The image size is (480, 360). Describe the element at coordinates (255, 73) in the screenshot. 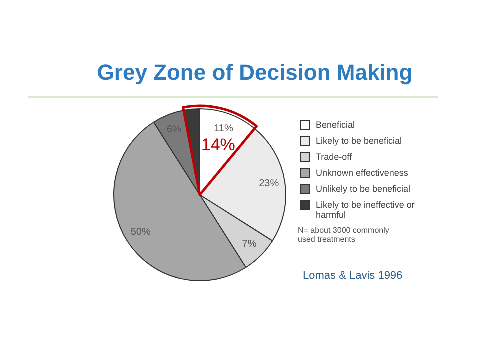

I see `chart-title: Grey Zone of Decision Making` at that location.